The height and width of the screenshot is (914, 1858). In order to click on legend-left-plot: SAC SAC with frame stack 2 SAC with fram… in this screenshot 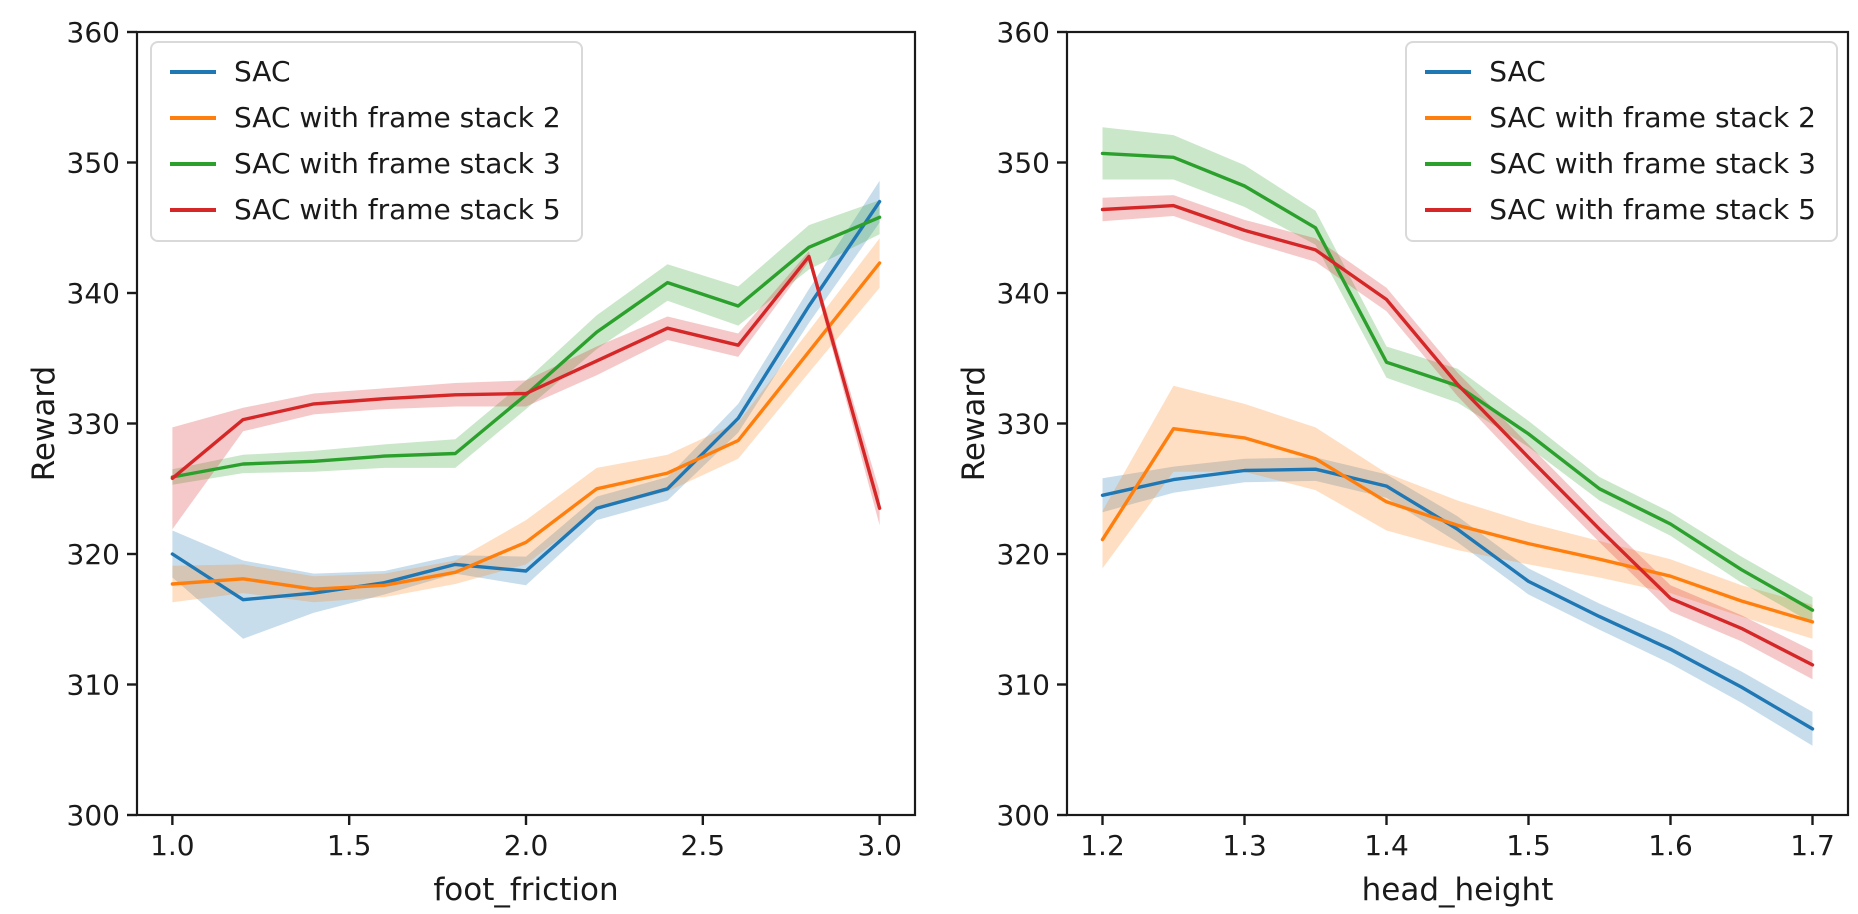, I will do `click(366, 141)`.